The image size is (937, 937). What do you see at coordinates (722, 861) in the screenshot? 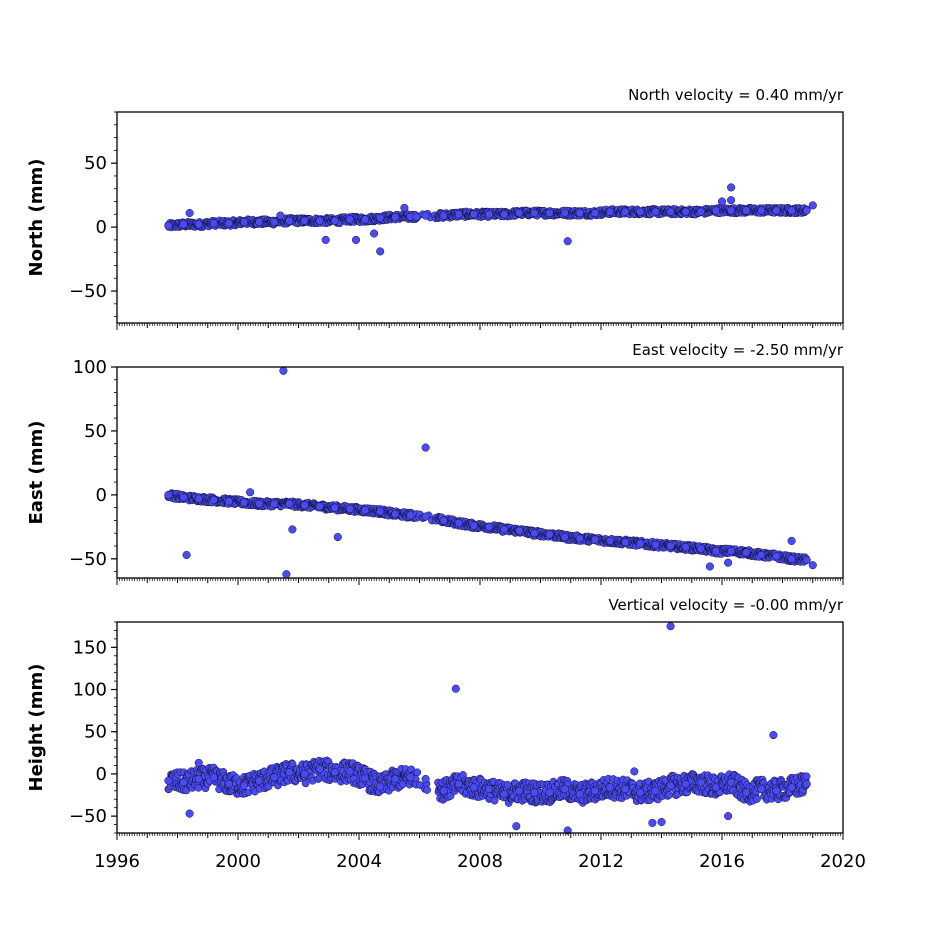
I see `height-xtick-label: 2016` at bounding box center [722, 861].